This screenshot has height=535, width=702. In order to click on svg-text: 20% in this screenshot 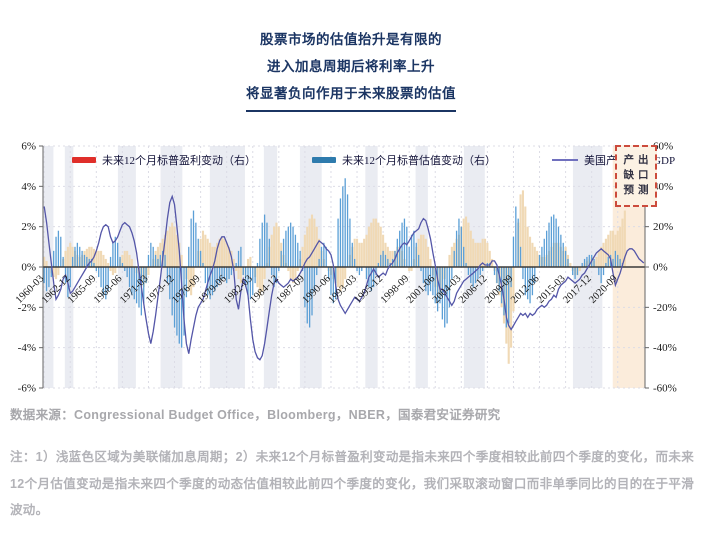, I will do `click(663, 227)`.